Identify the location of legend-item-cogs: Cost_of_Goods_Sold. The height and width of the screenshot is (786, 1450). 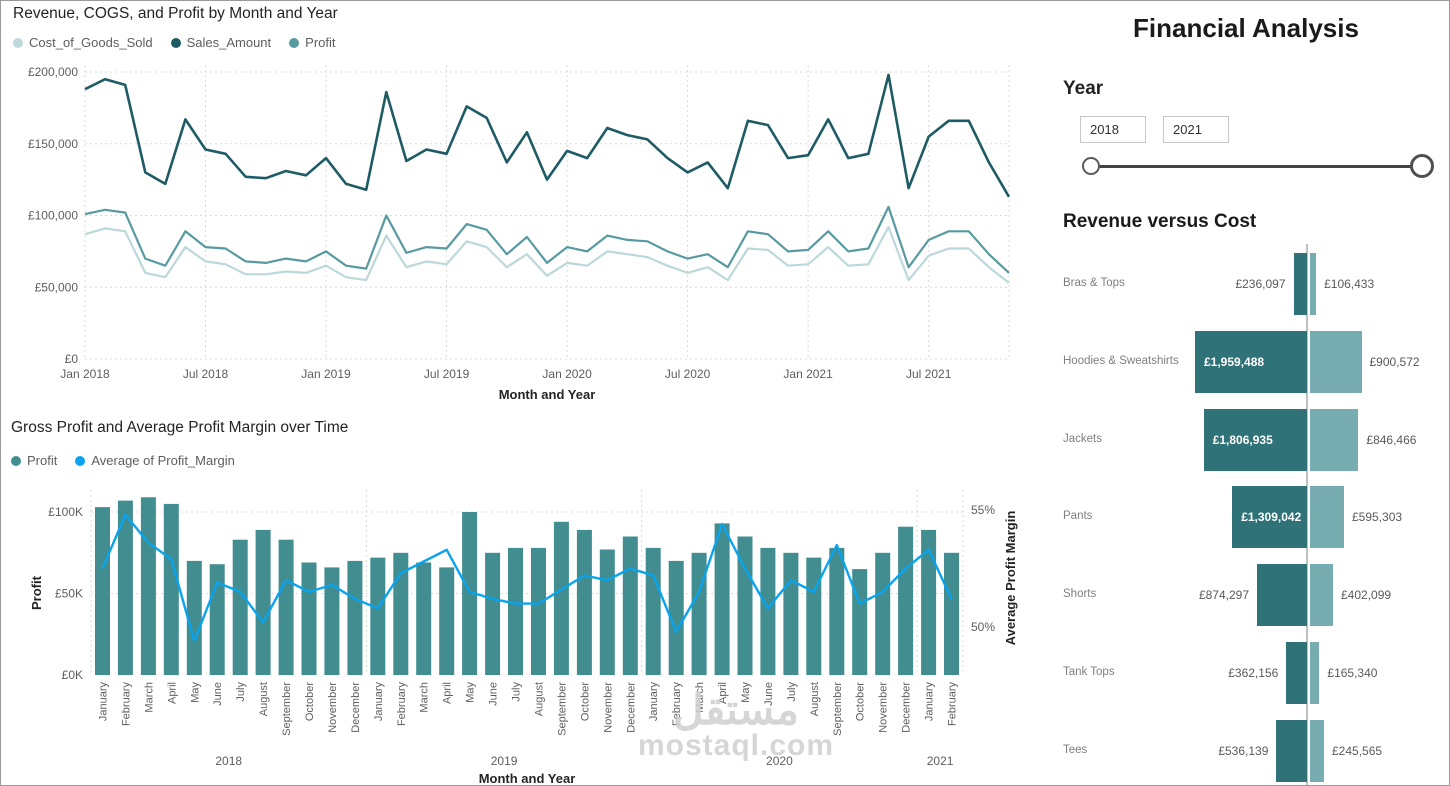
(83, 42).